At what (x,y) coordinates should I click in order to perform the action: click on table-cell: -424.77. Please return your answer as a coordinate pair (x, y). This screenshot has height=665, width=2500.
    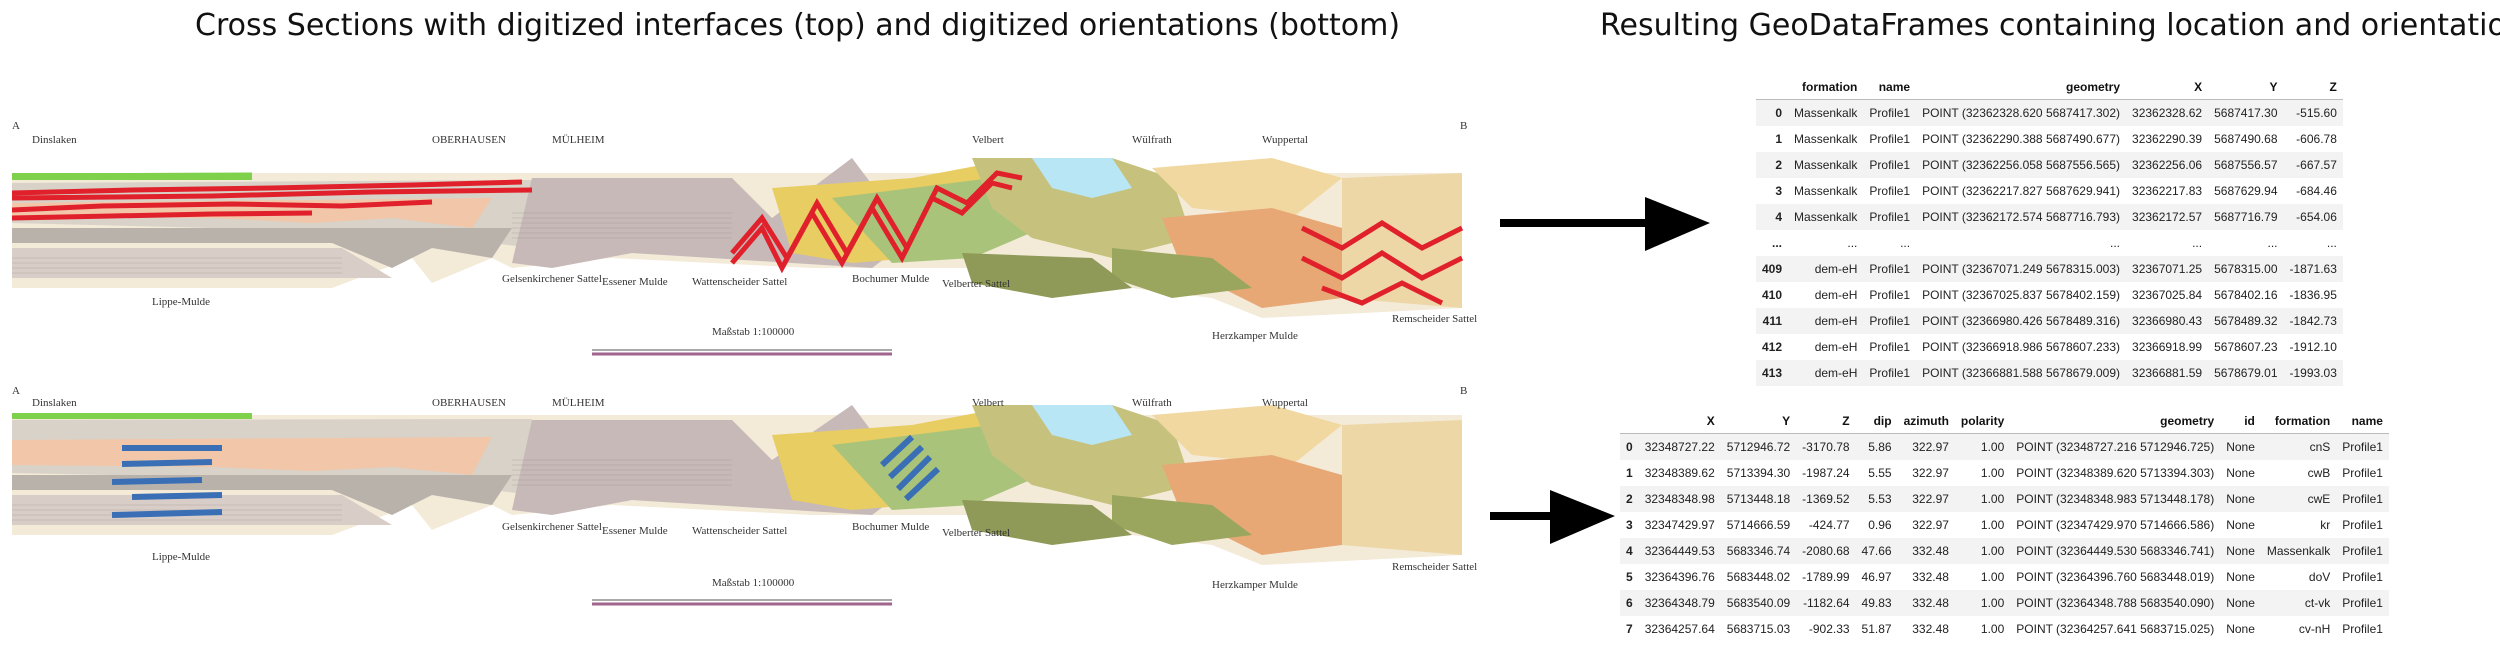
    Looking at the image, I should click on (1829, 525).